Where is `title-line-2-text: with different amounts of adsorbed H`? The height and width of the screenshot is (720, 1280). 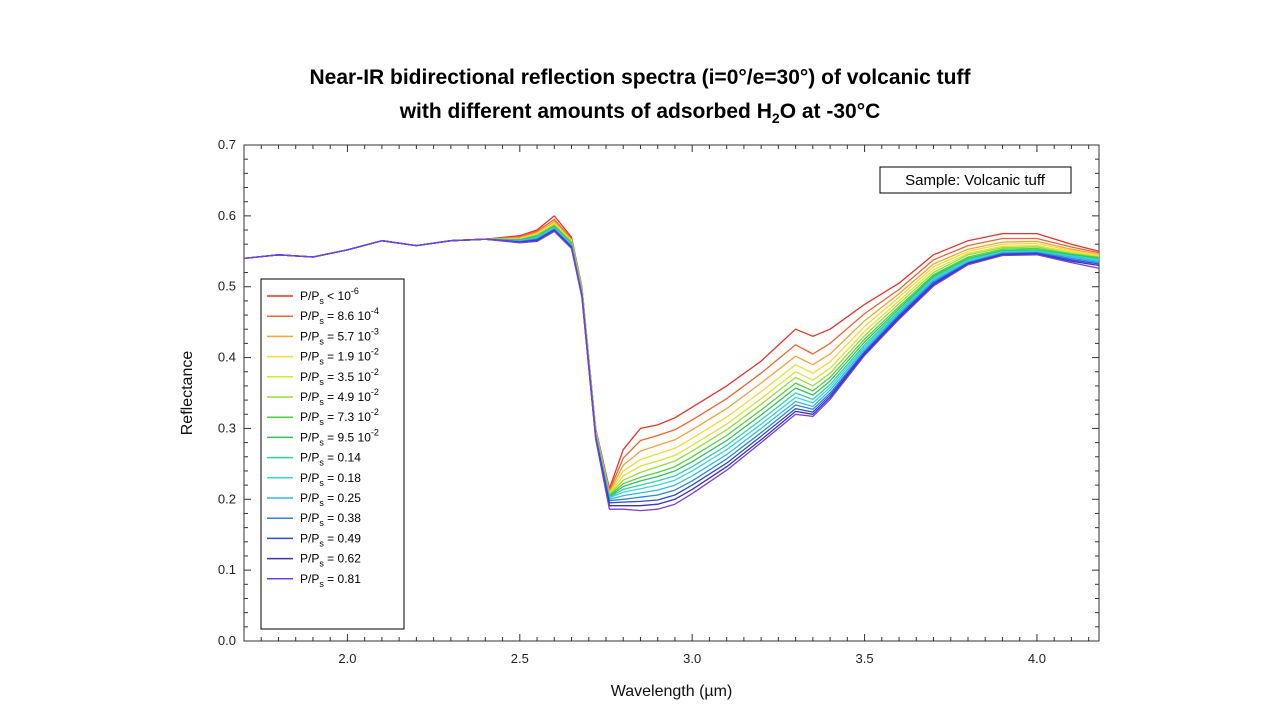
title-line-2-text: with different amounts of adsorbed H is located at coordinates (585, 111).